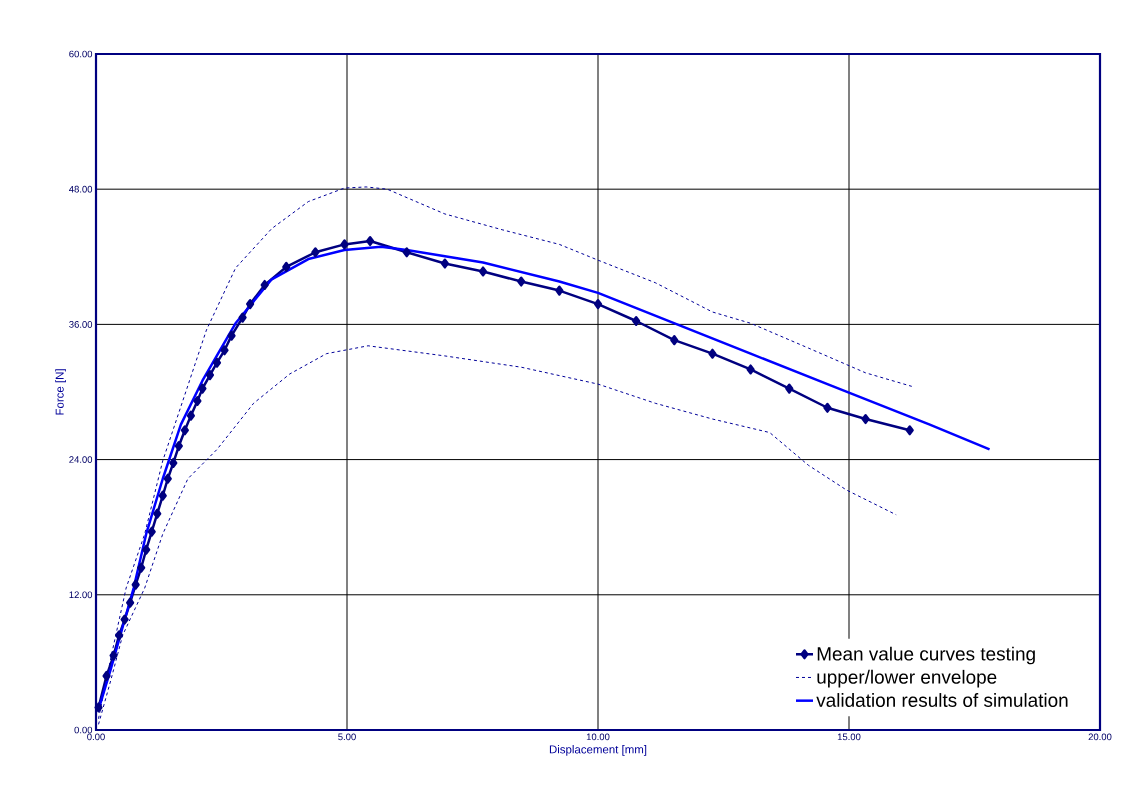  What do you see at coordinates (598, 750) in the screenshot?
I see `x-axis-title: Displacement [mm]` at bounding box center [598, 750].